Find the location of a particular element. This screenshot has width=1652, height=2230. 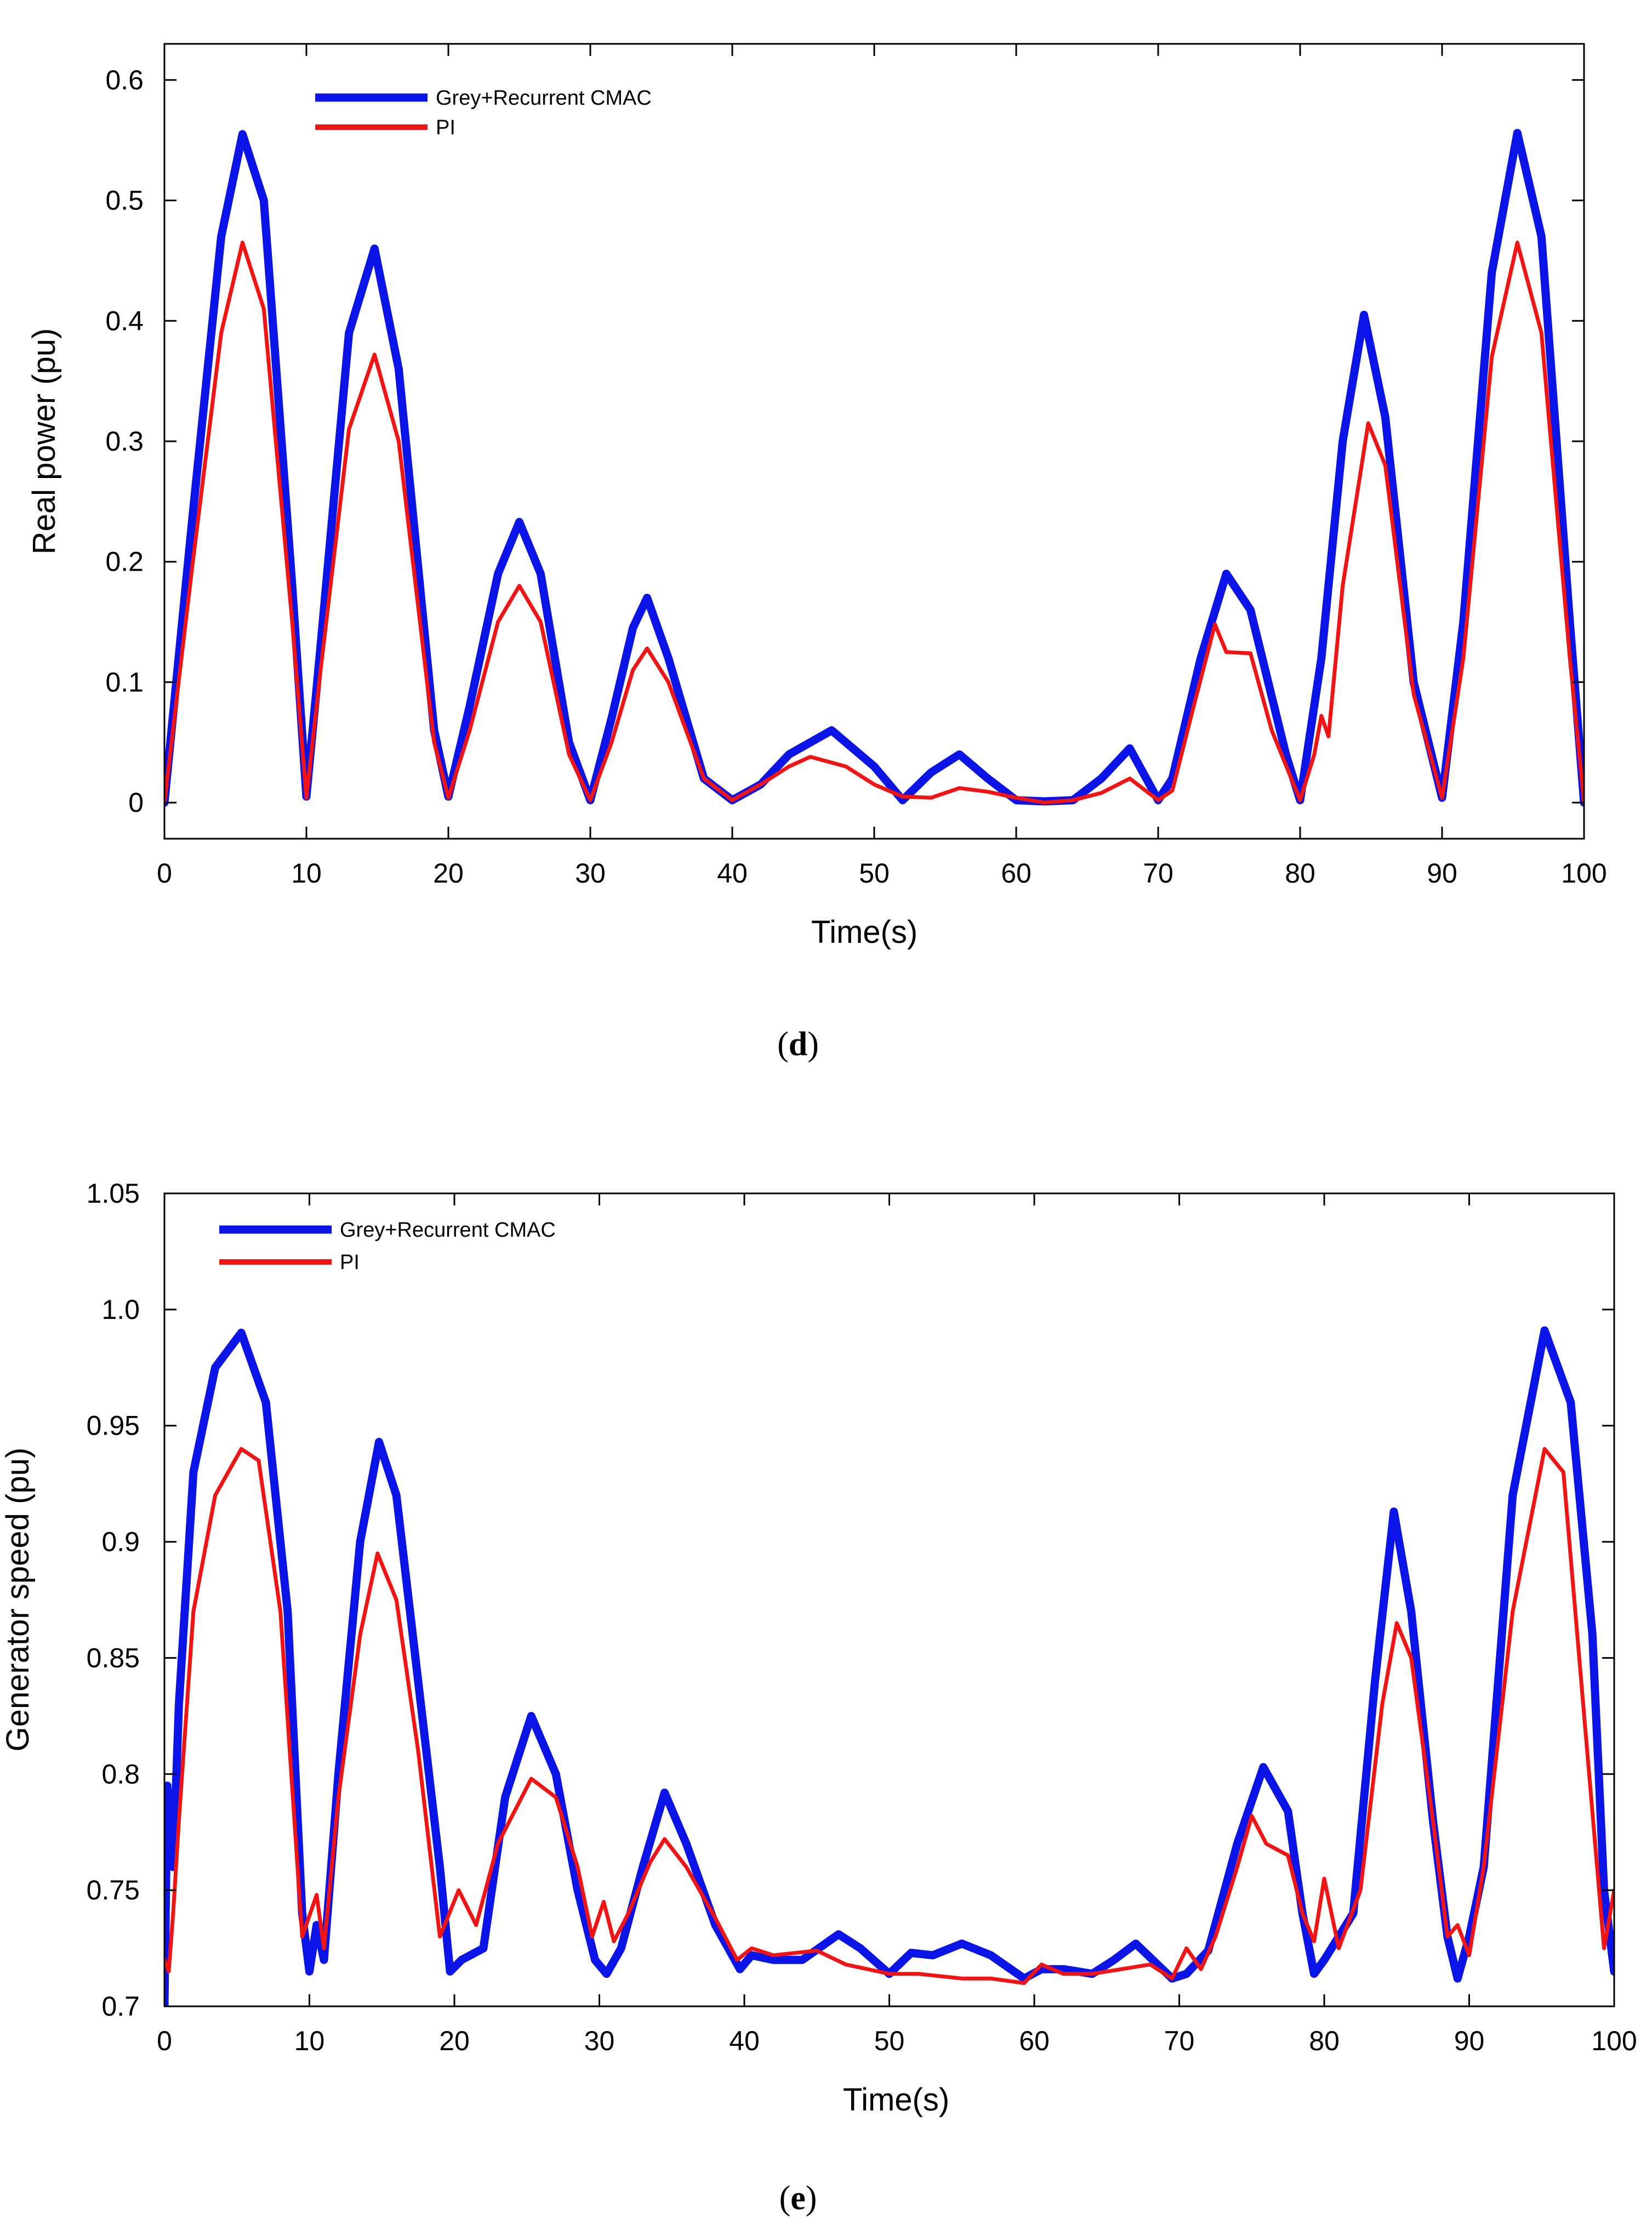

panel-d-x-tick-label: 10 is located at coordinates (306, 873).